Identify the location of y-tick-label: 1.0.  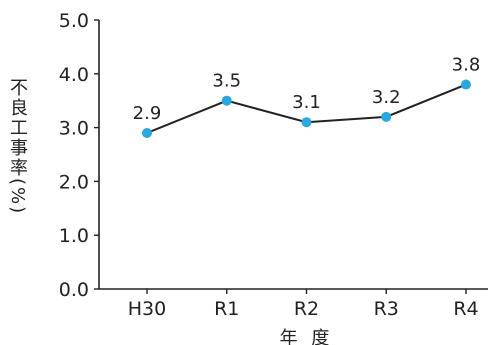
(74, 236).